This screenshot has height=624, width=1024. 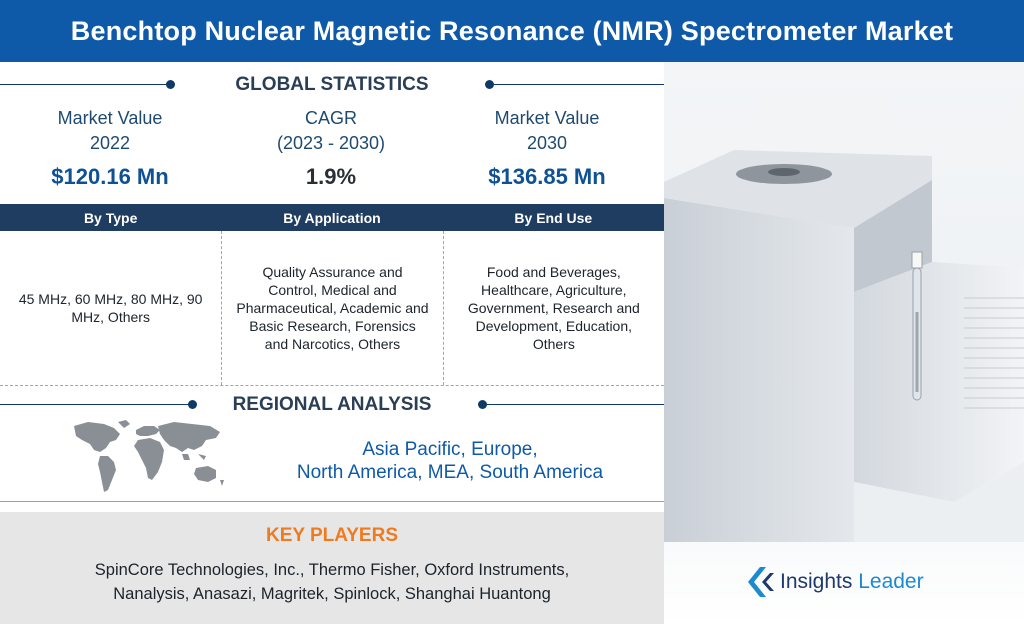 I want to click on cagr-stat: CAGR (2023 - 2030) 1.9%, so click(x=331, y=148).